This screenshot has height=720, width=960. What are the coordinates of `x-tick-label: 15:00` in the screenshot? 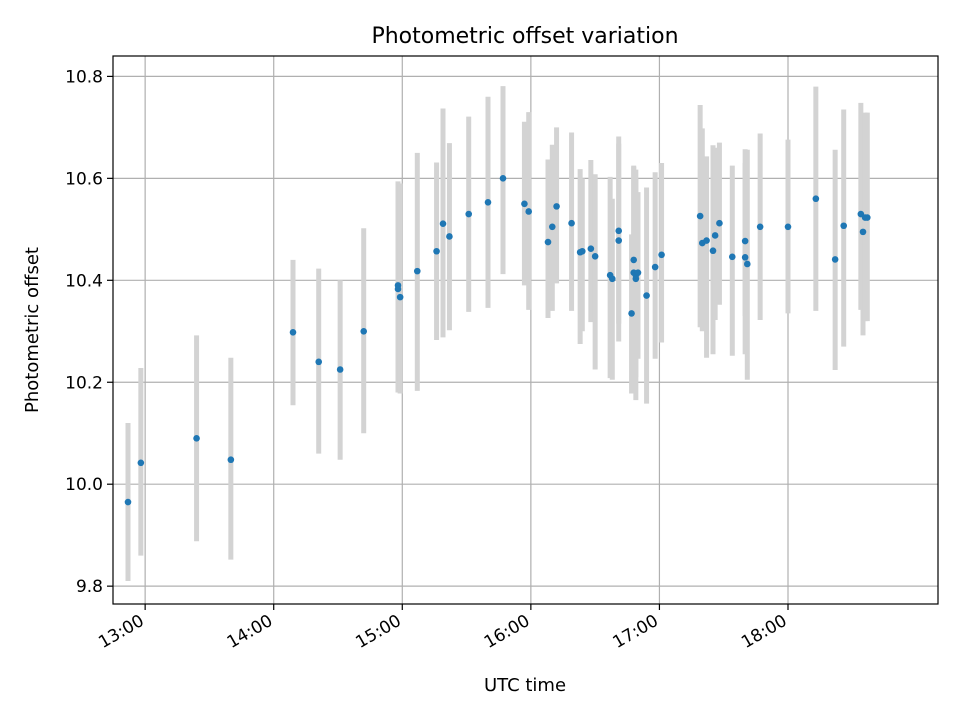 It's located at (378, 632).